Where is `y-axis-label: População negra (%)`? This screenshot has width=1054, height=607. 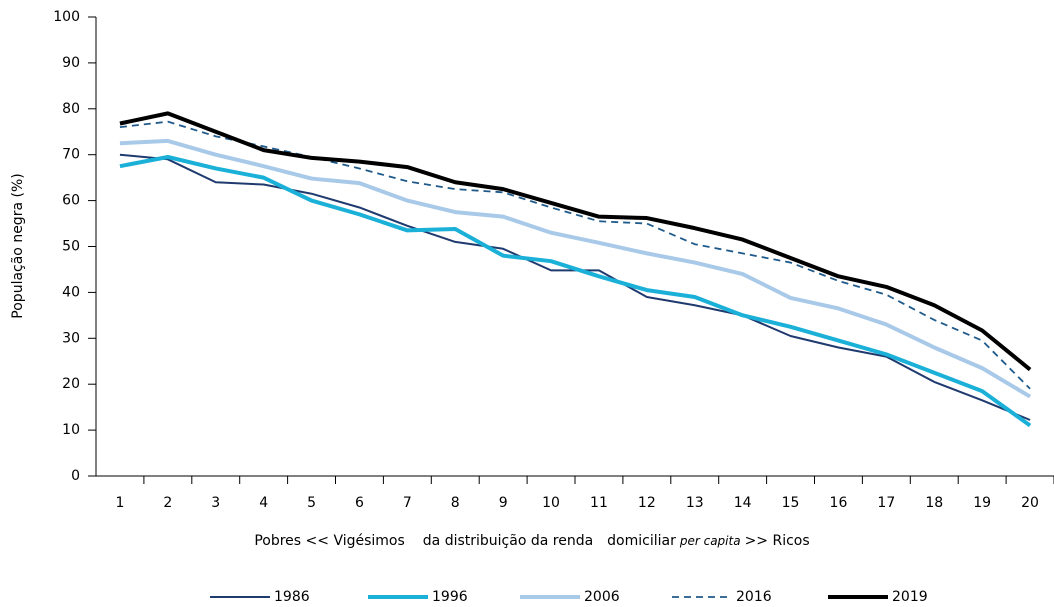
y-axis-label: População negra (%) is located at coordinates (18, 245).